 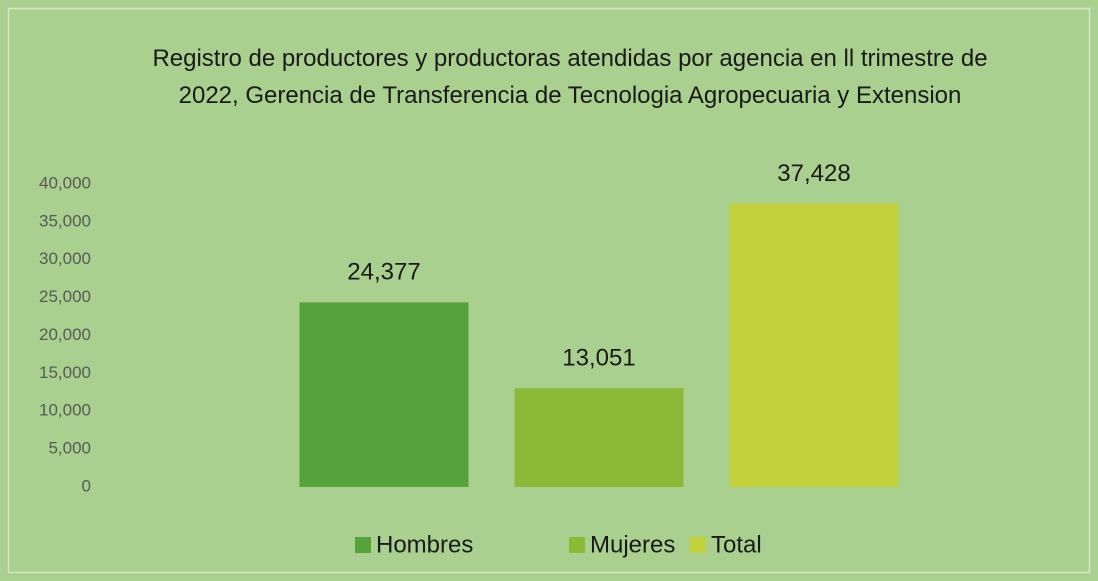 What do you see at coordinates (736, 544) in the screenshot?
I see `legend-label: Total` at bounding box center [736, 544].